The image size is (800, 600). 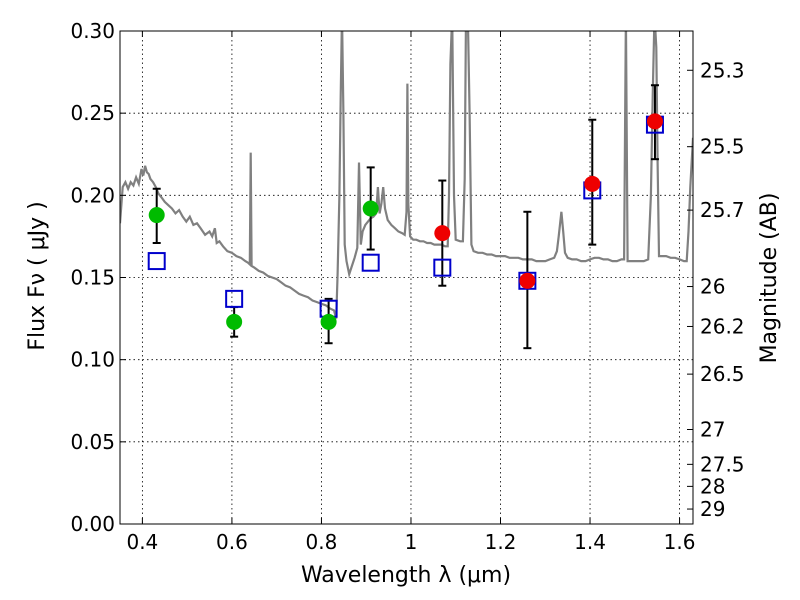 What do you see at coordinates (712, 287) in the screenshot?
I see `magnitude-tick-label: 26` at bounding box center [712, 287].